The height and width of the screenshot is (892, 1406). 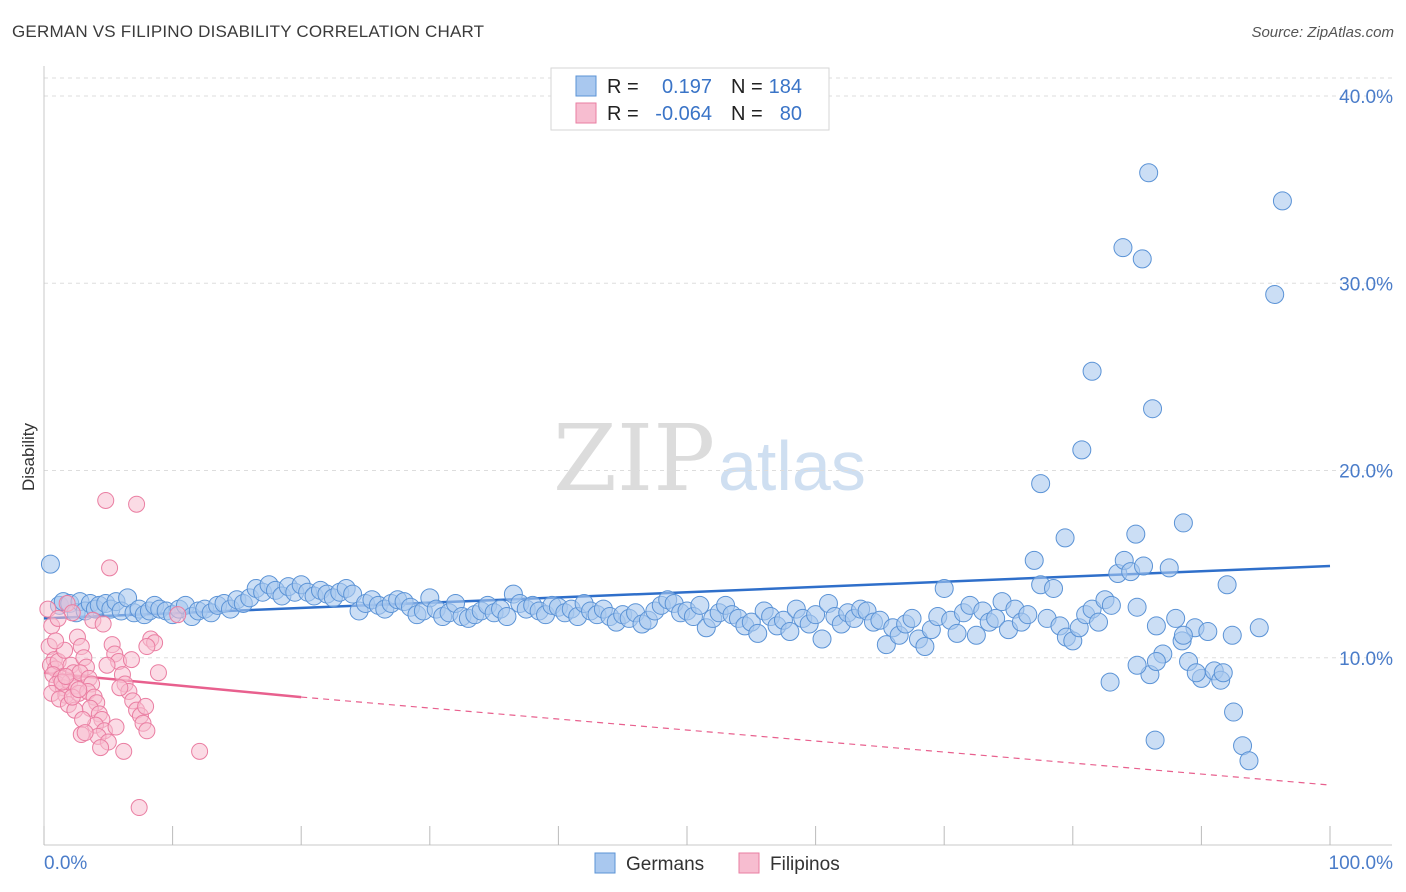 I want to click on y-tick-label-40: 40.0%, so click(x=1366, y=97).